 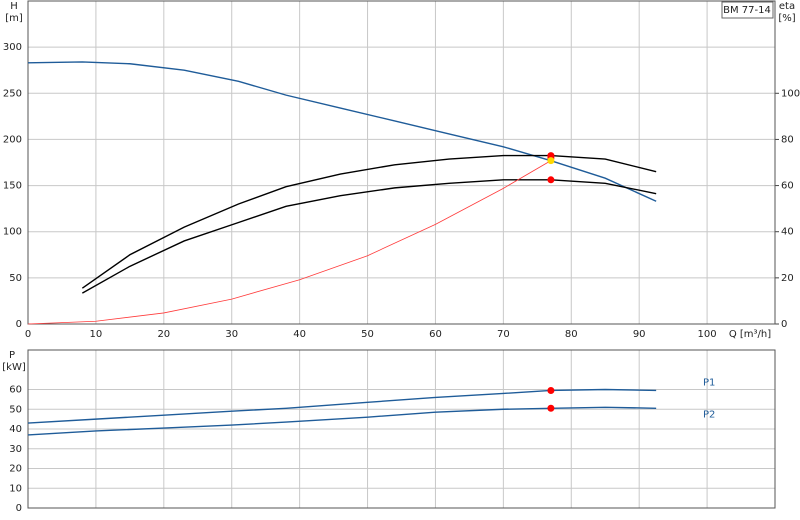 What do you see at coordinates (15, 390) in the screenshot?
I see `y-tick-label: 60` at bounding box center [15, 390].